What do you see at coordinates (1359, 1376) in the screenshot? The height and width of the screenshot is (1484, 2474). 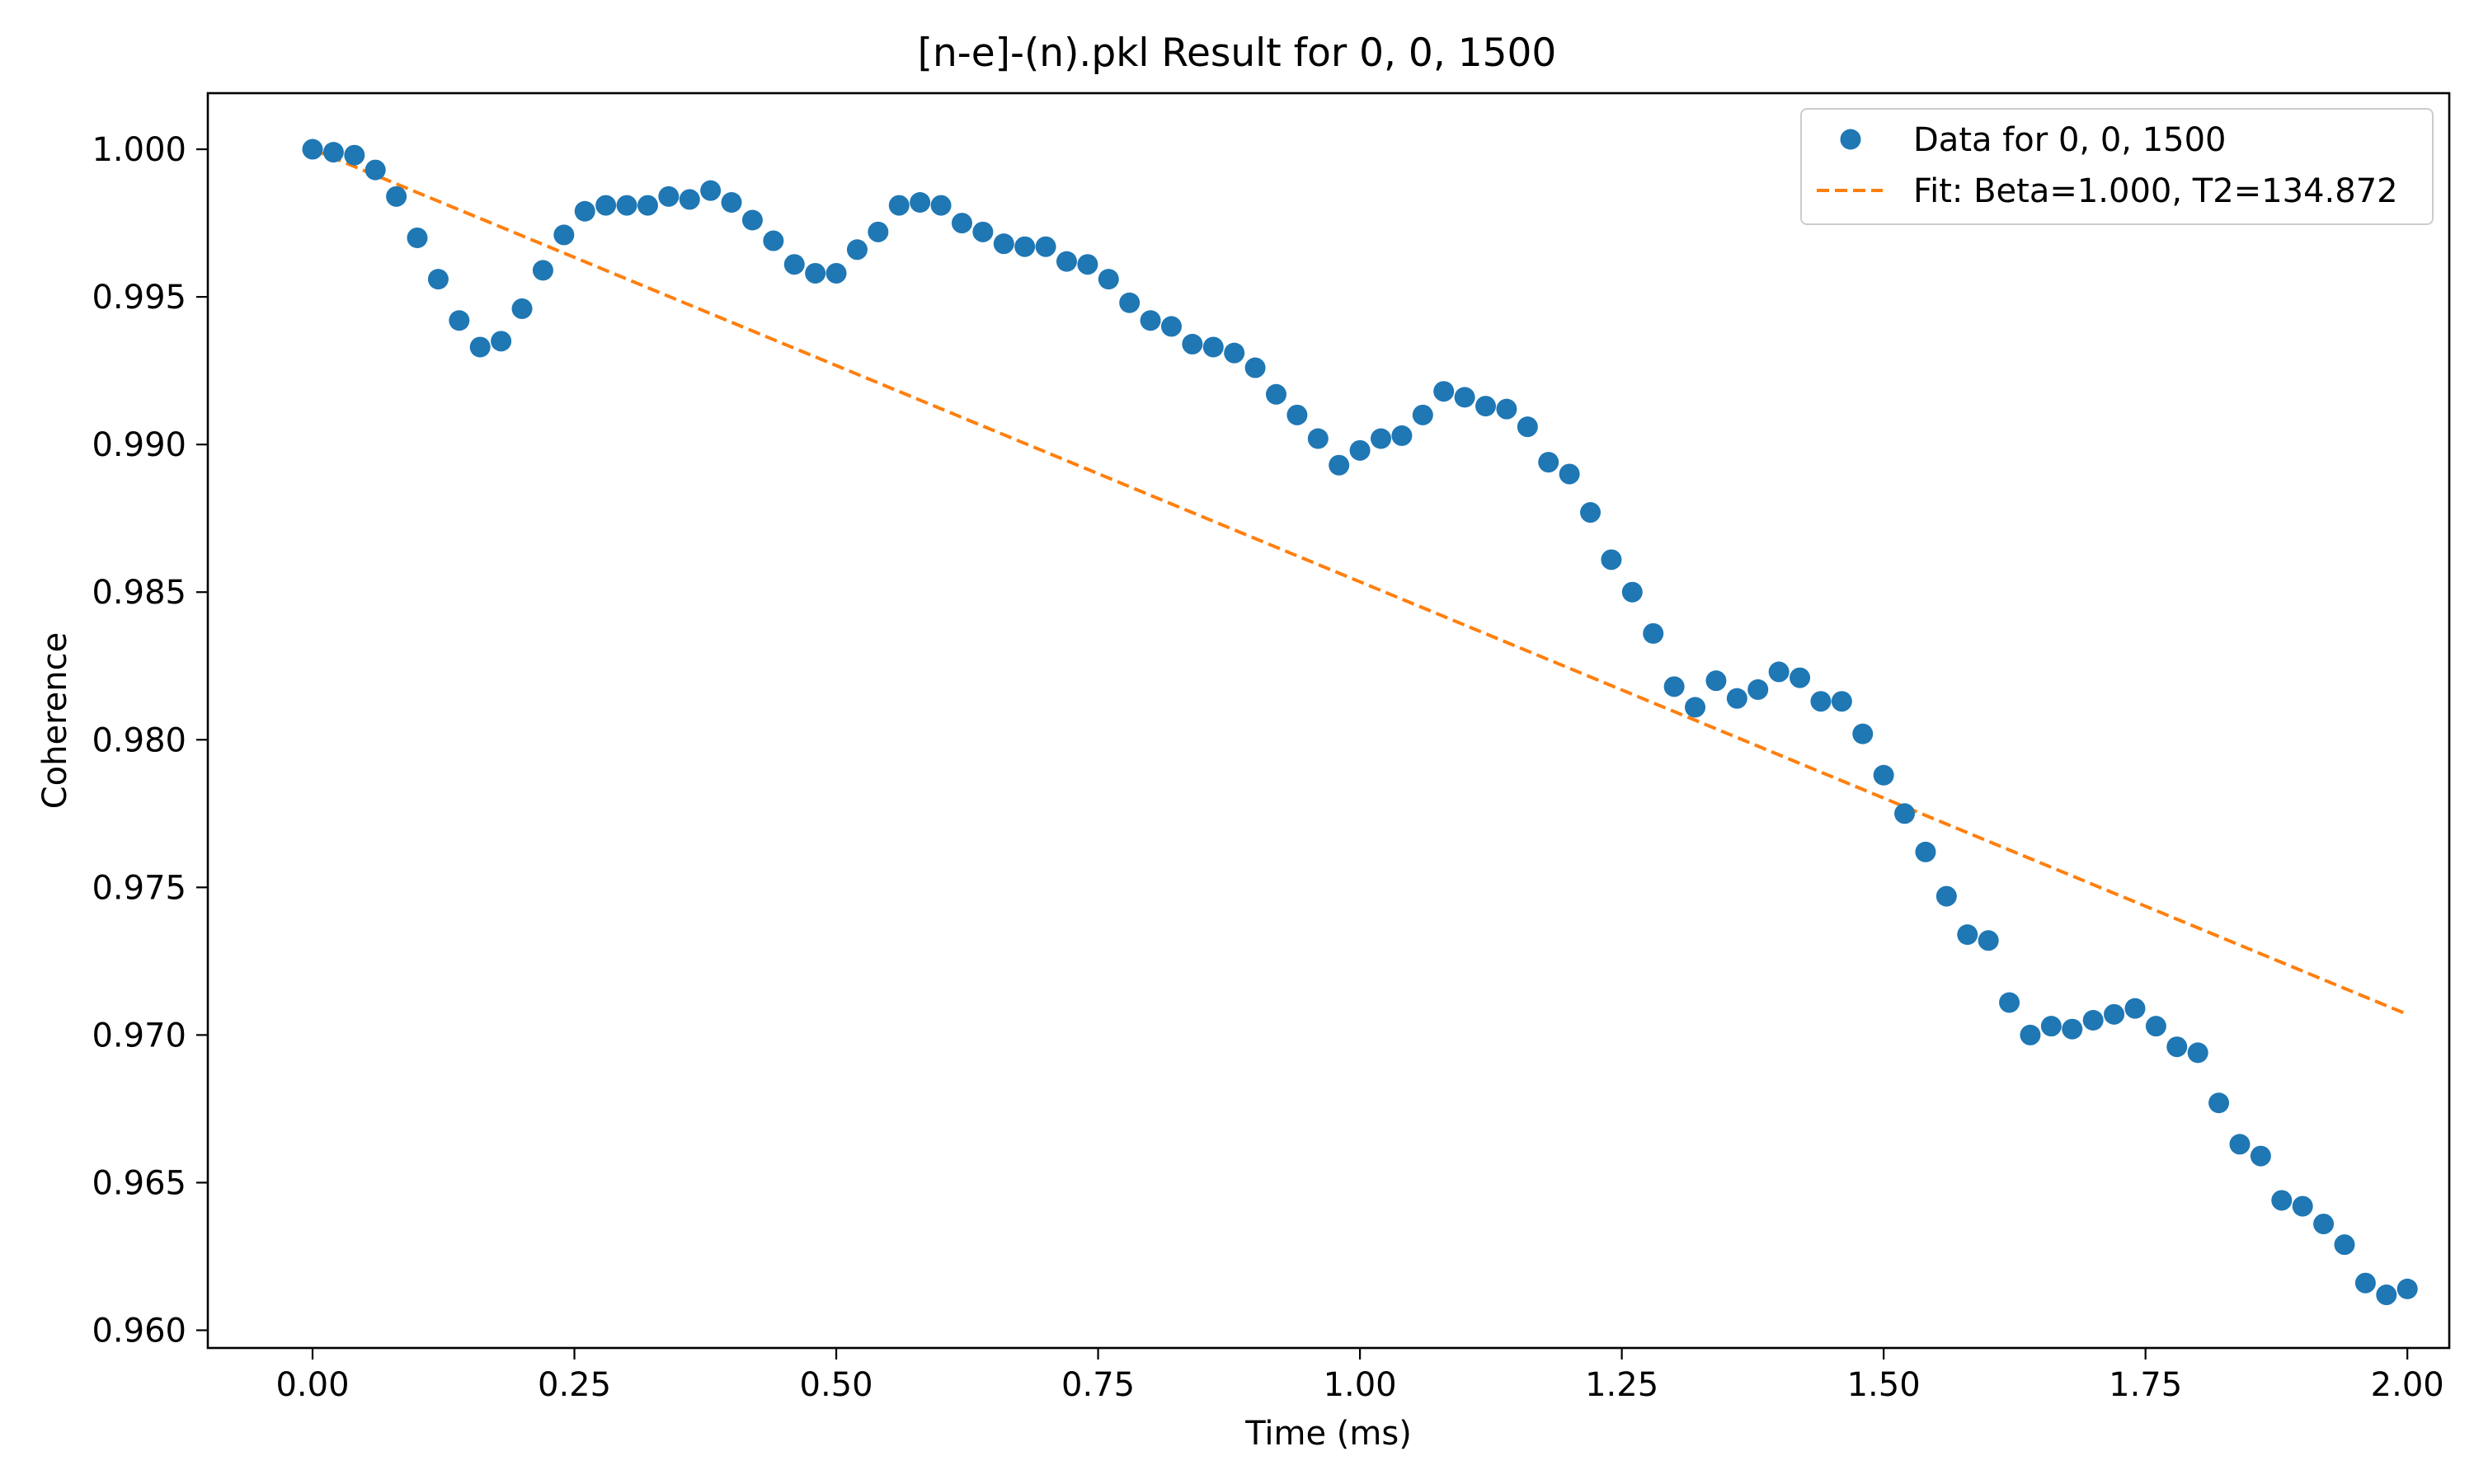 I see `x-axis: 0.00 0.25 0.50 0.75 1.00 1.25 1.50 1.75 2.00` at bounding box center [1359, 1376].